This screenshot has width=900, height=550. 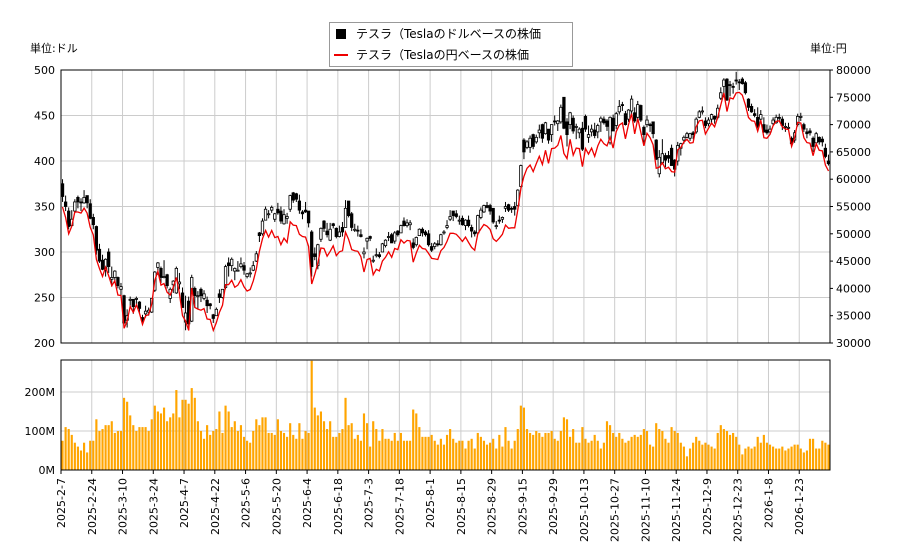 I want to click on x-tick-label: 2025-10-13, so click(x=584, y=510).